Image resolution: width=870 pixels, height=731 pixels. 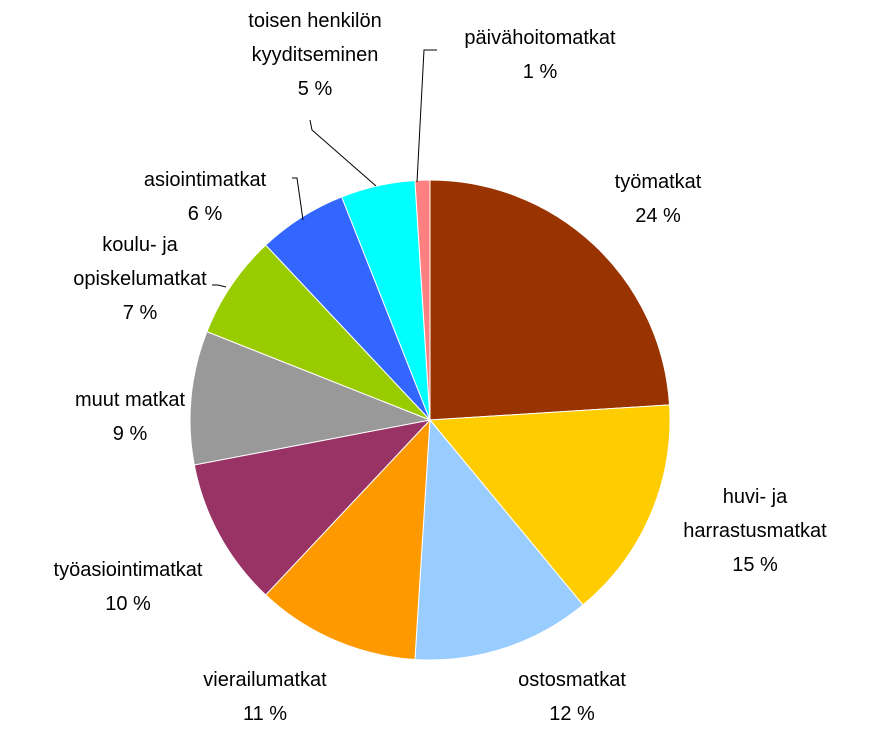 I want to click on category-label: työmatkat, so click(x=658, y=182).